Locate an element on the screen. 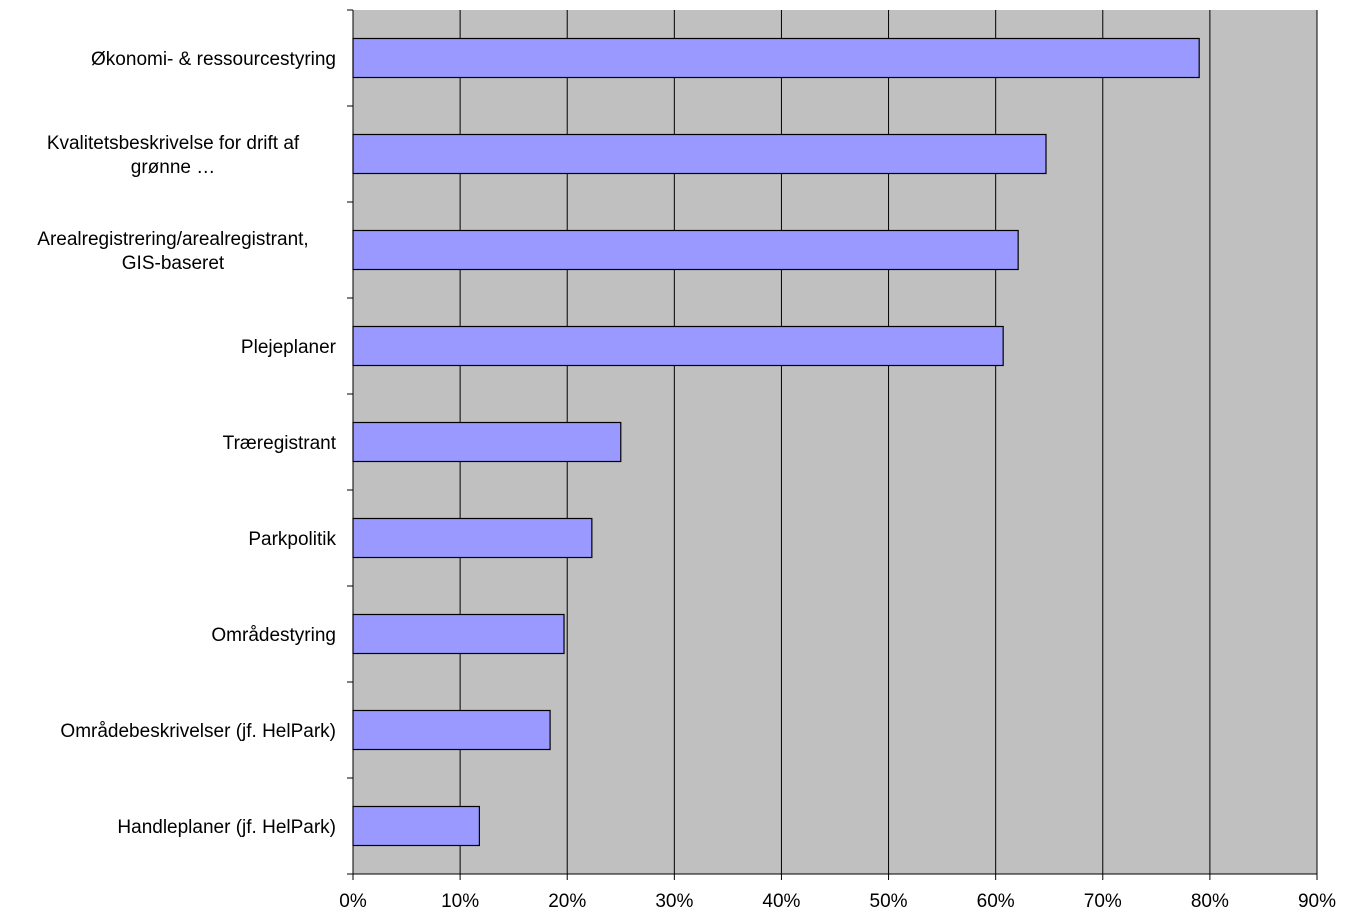 This screenshot has height=917, width=1352. x-tick-label: 80% is located at coordinates (1210, 901).